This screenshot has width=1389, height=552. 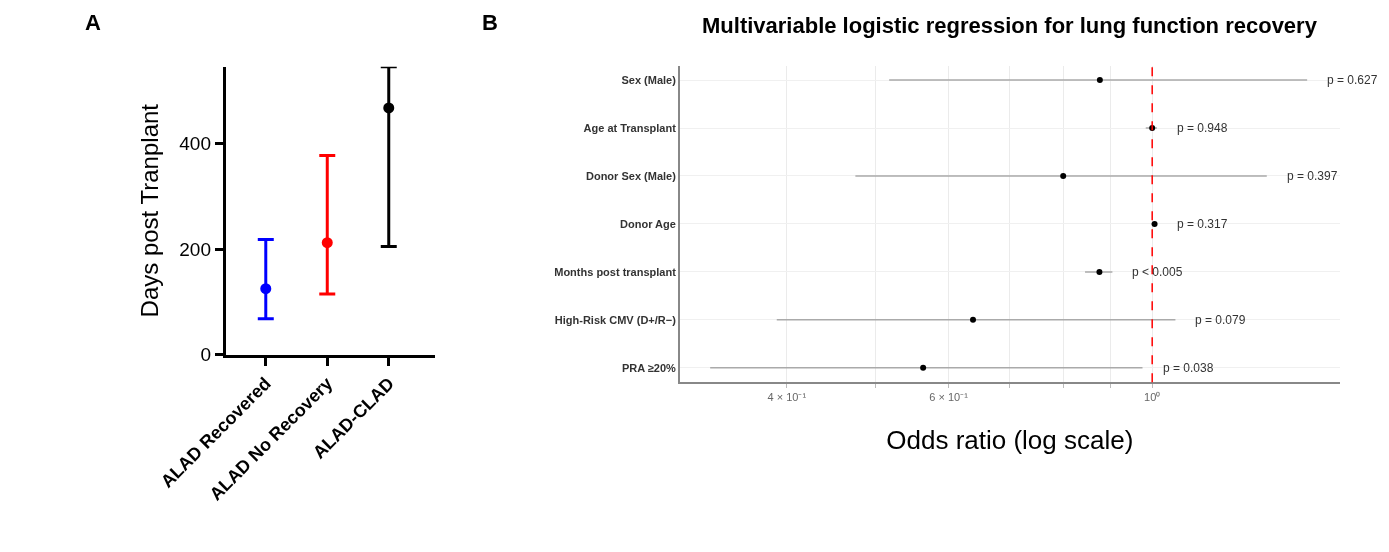 What do you see at coordinates (787, 397) in the screenshot?
I see `x-tick-label: 4 × 10⁻¹` at bounding box center [787, 397].